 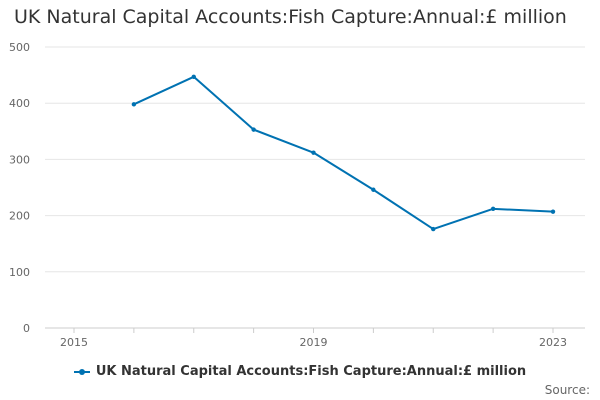 I want to click on x-tick-label: 2015, so click(x=74, y=342).